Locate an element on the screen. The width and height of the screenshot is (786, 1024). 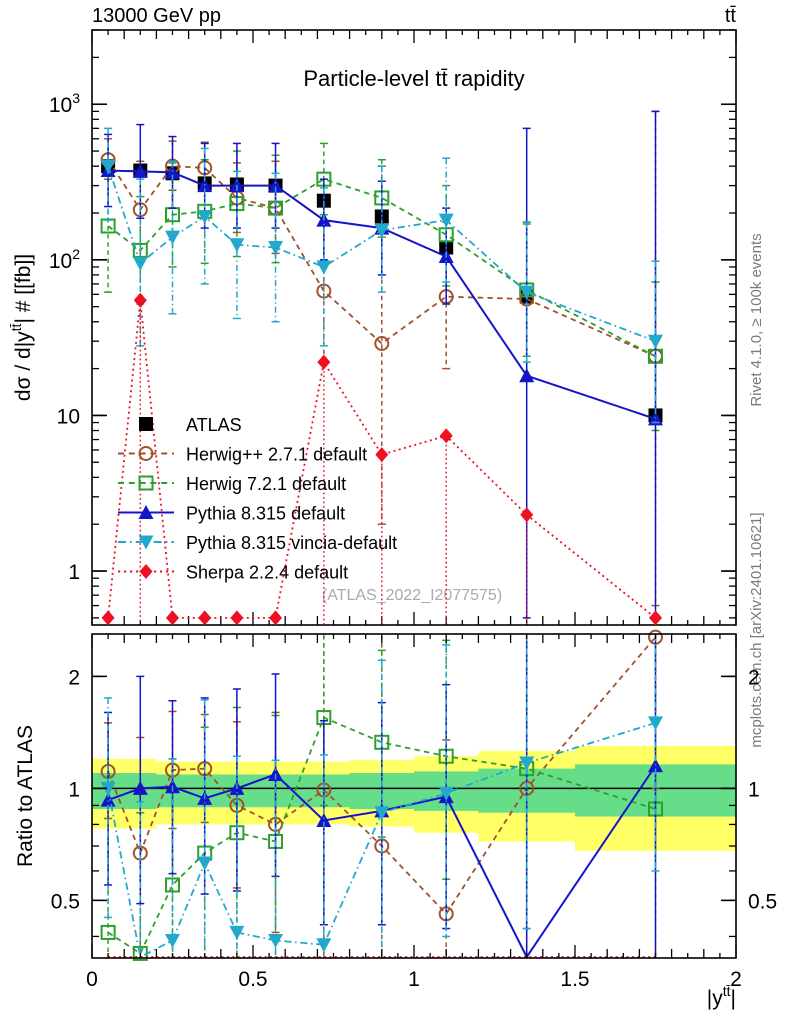
y-tick-label: 0.5 is located at coordinates (65, 901).